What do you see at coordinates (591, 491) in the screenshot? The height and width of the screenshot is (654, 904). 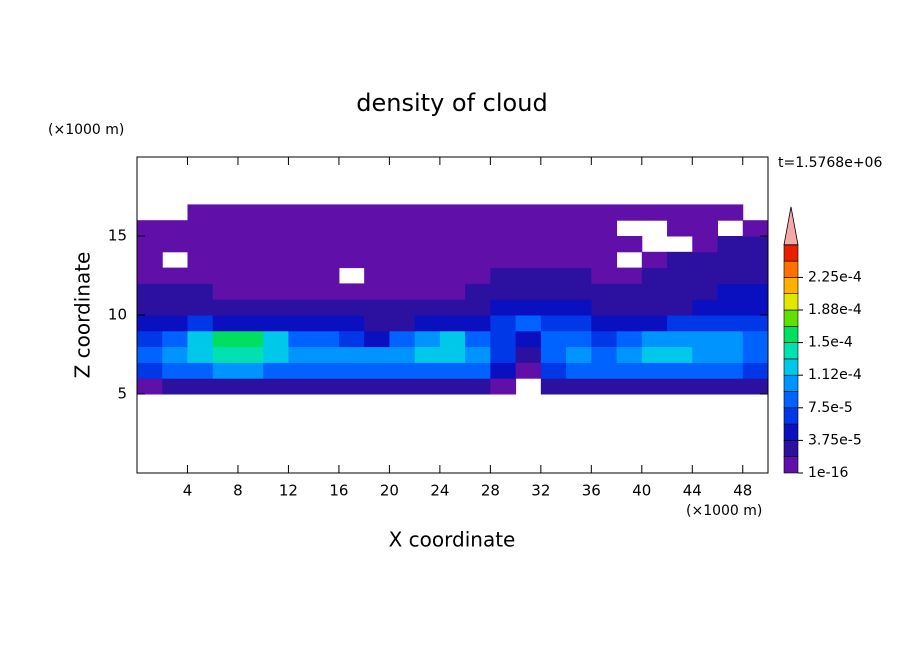 I see `x-tick-label: 36` at bounding box center [591, 491].